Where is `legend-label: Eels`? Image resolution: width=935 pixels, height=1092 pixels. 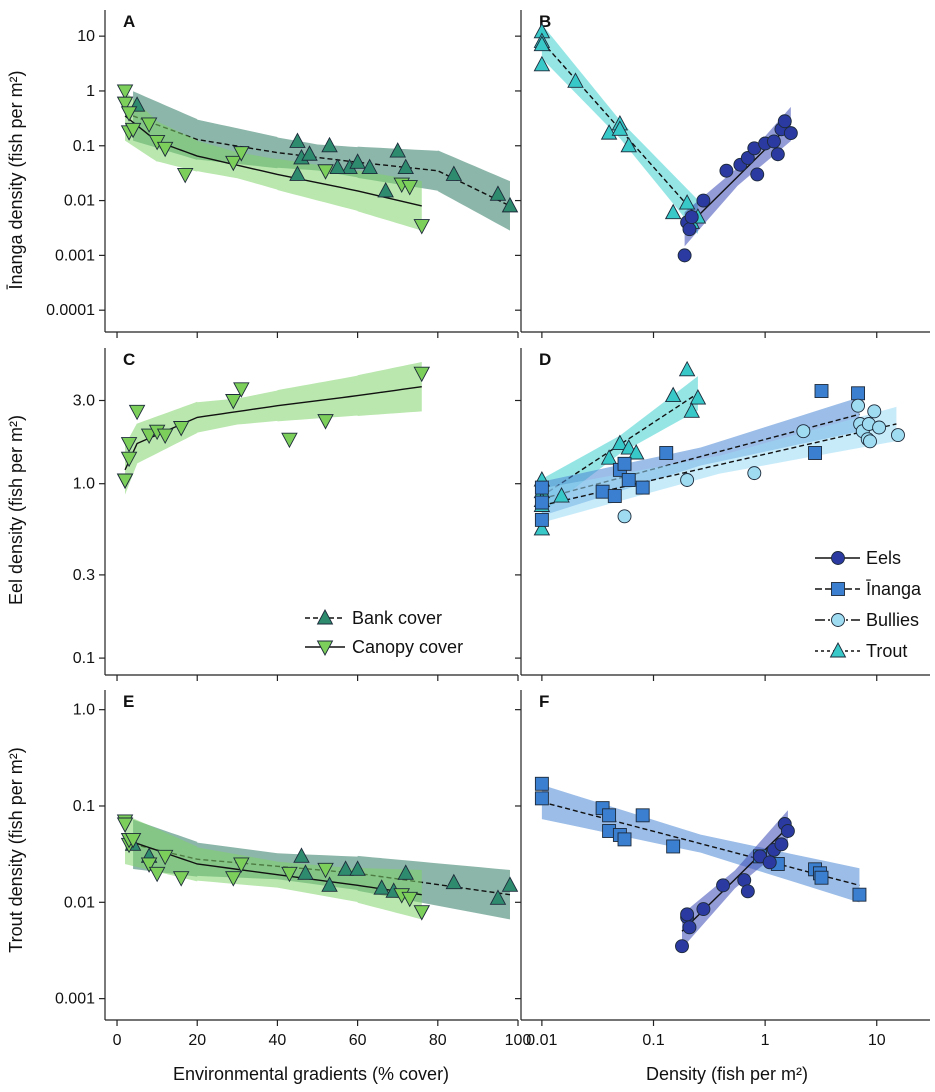
legend-label: Eels is located at coordinates (883, 558).